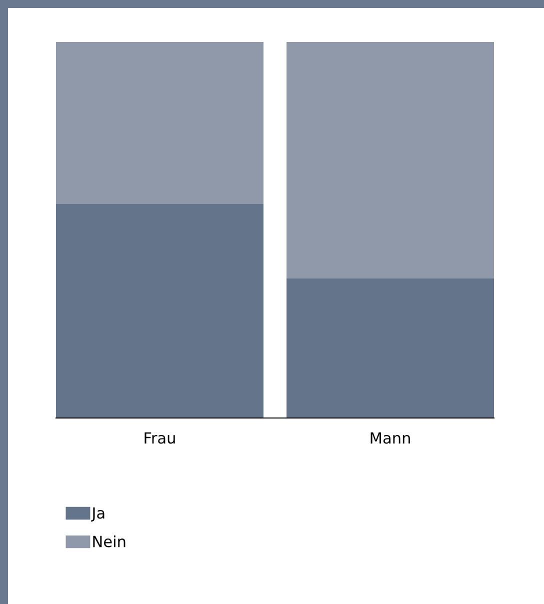 The width and height of the screenshot is (544, 604). I want to click on legend-label: Ja, so click(97, 514).